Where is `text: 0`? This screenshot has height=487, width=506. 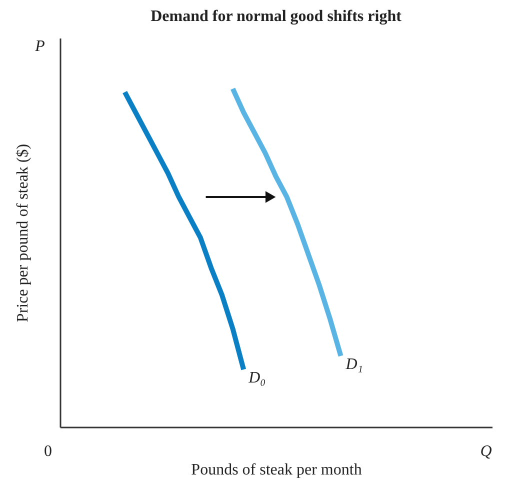
text: 0 is located at coordinates (48, 451).